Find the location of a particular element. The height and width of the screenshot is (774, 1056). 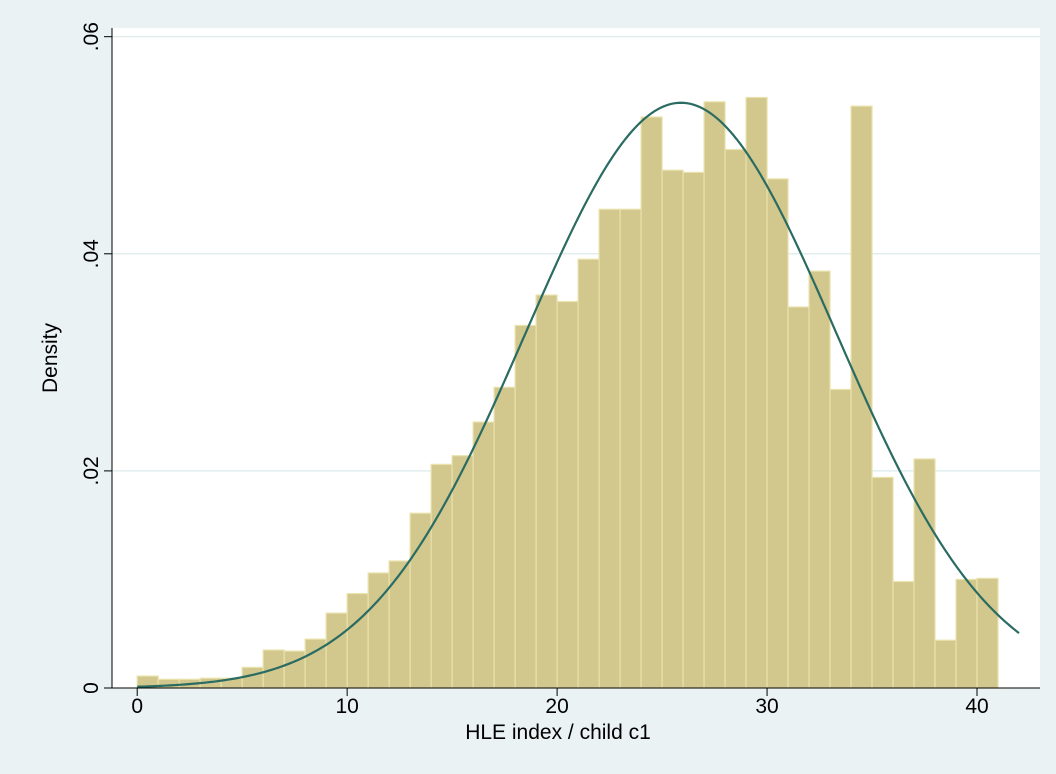

x-tick-label: 0 is located at coordinates (137, 706).